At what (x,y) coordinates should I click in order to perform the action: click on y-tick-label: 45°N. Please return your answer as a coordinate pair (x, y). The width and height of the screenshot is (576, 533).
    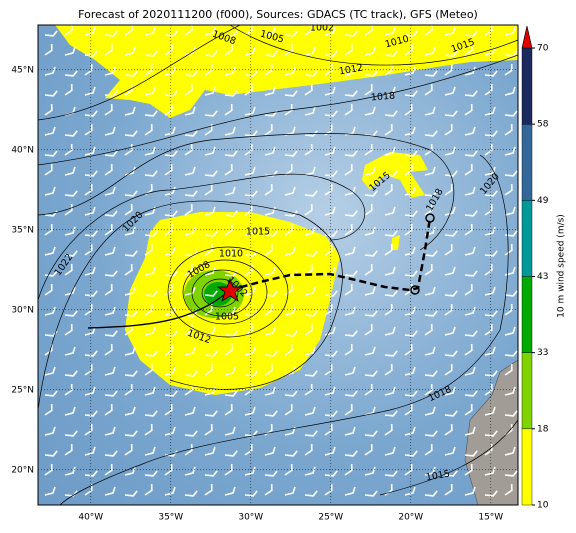
    Looking at the image, I should click on (22, 70).